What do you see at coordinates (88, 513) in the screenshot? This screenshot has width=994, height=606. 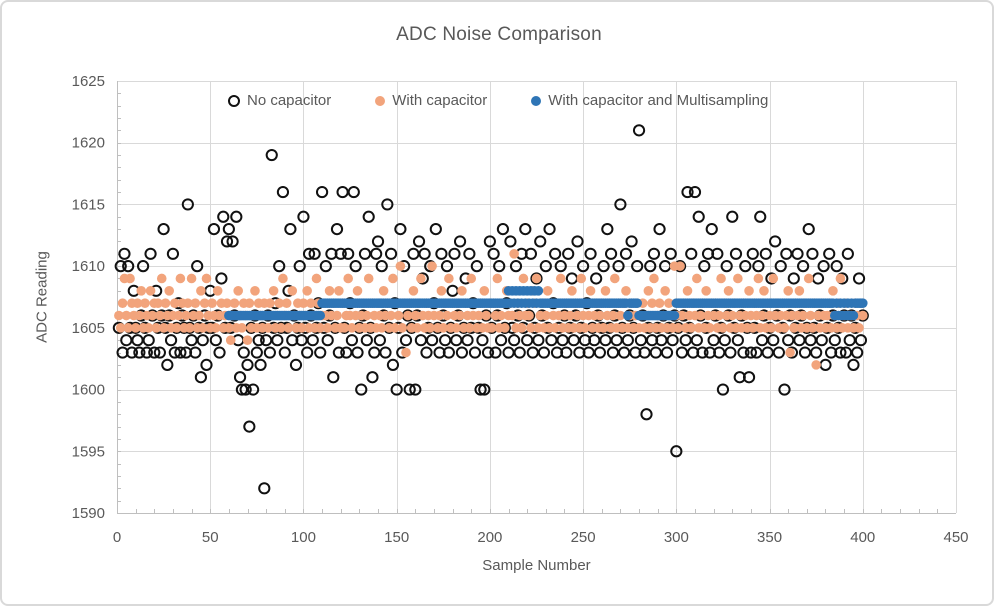 I see `svg-text: 1590` at bounding box center [88, 513].